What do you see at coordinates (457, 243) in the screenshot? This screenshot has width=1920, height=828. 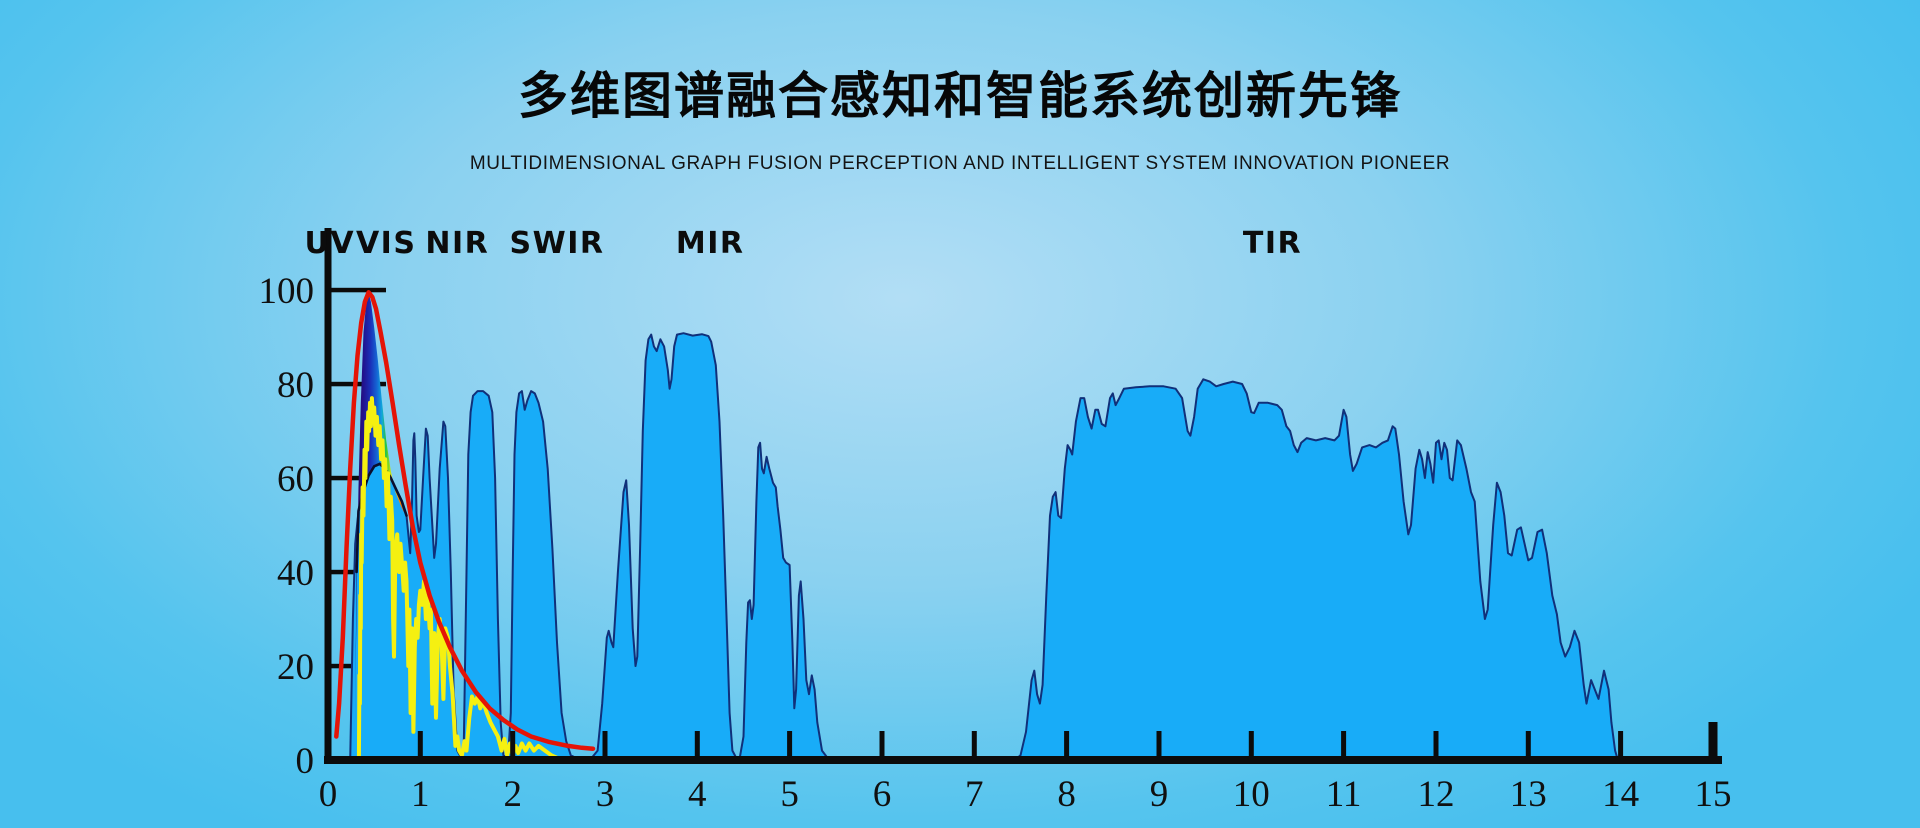 I see `band-label-nir: NIR` at bounding box center [457, 243].